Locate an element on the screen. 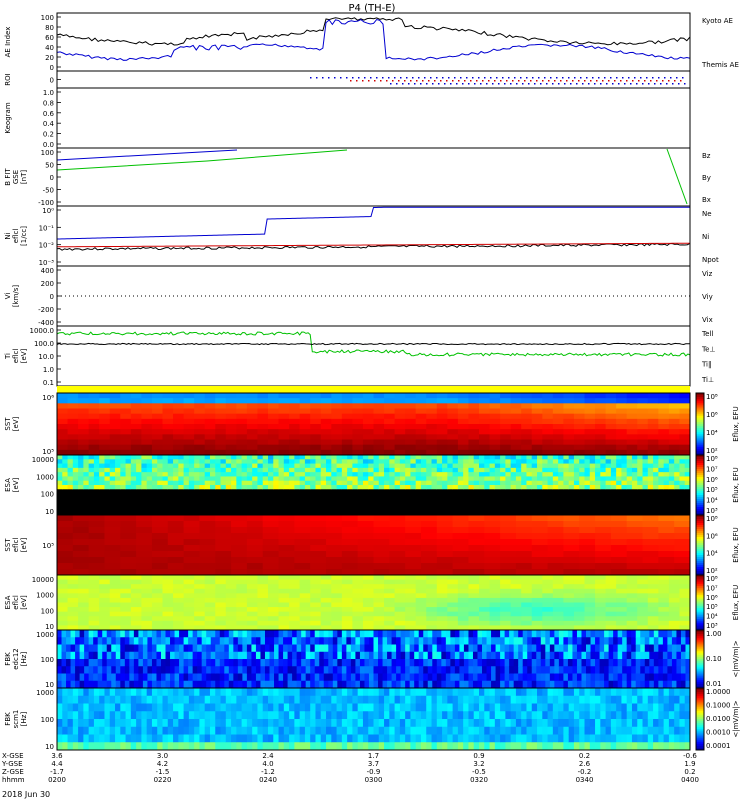  x-tick-z: -1.7 is located at coordinates (57, 772).